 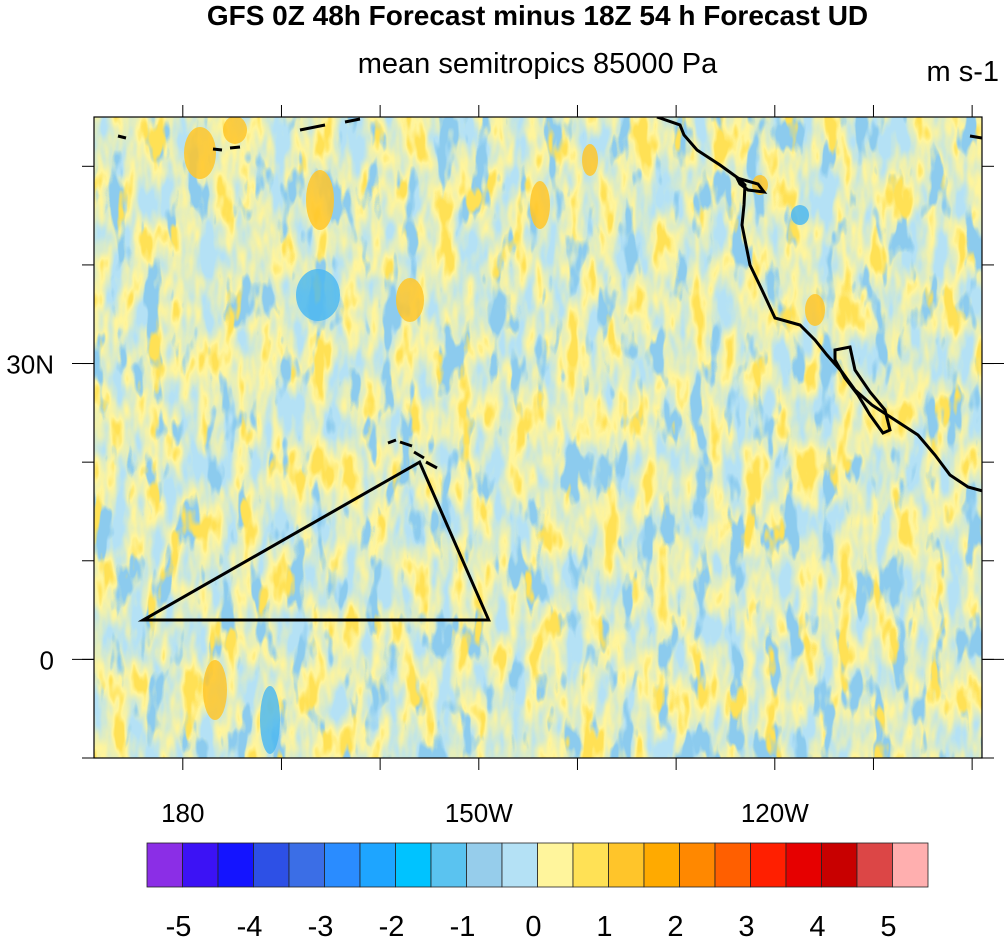 I want to click on colorbar-label: 0, so click(x=533, y=927).